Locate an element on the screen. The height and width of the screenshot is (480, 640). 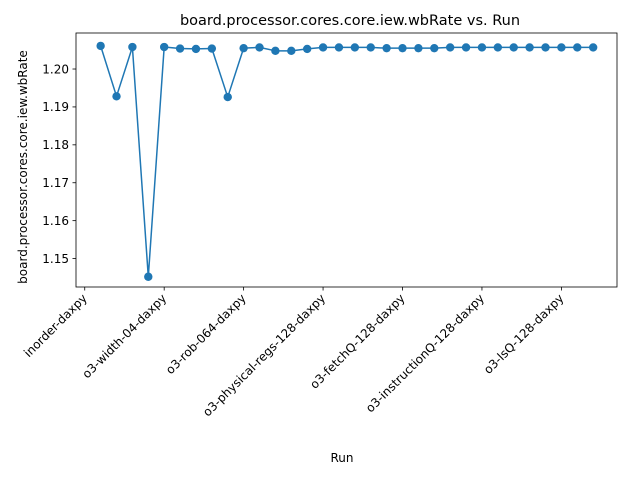
x-axis-label: Run is located at coordinates (341, 458).